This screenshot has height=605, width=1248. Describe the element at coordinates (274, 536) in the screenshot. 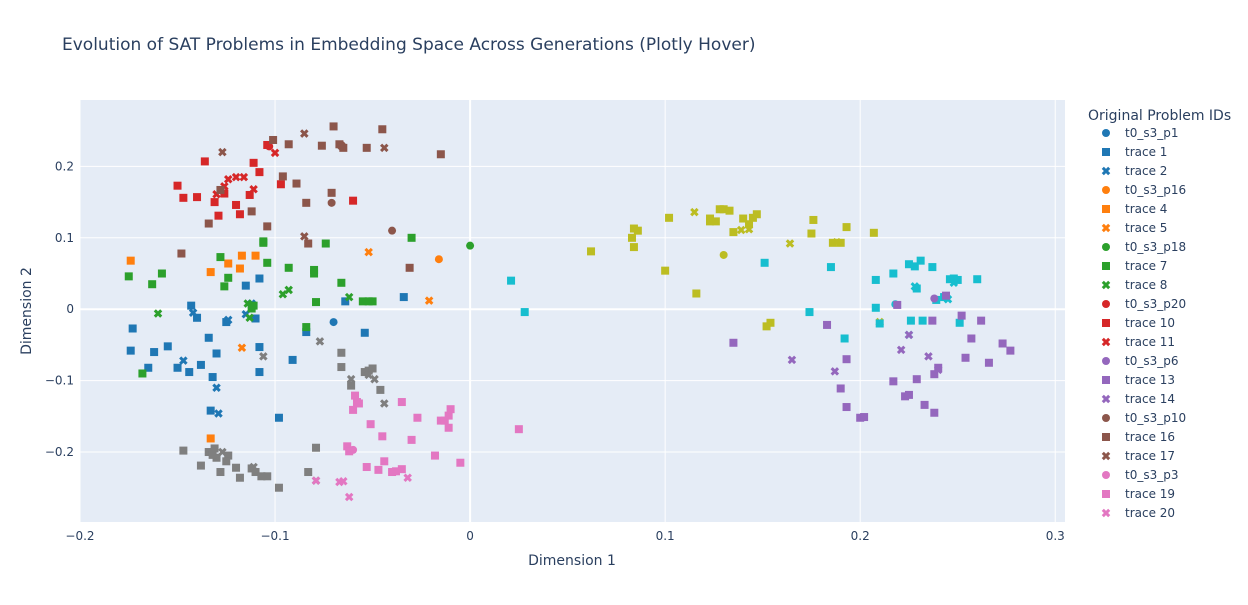

I see `x-tick-label: −0.1` at that location.